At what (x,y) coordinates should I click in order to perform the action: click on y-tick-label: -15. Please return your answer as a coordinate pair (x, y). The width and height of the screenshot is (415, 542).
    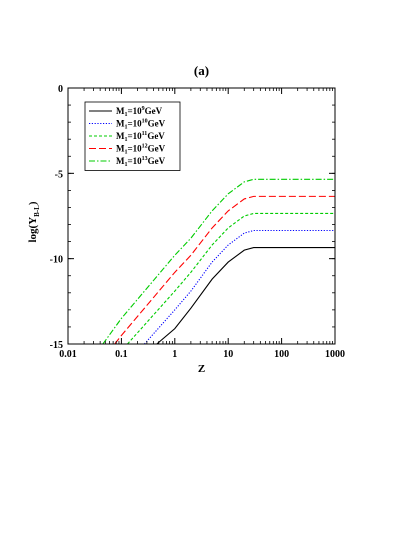
    Looking at the image, I should click on (56, 345).